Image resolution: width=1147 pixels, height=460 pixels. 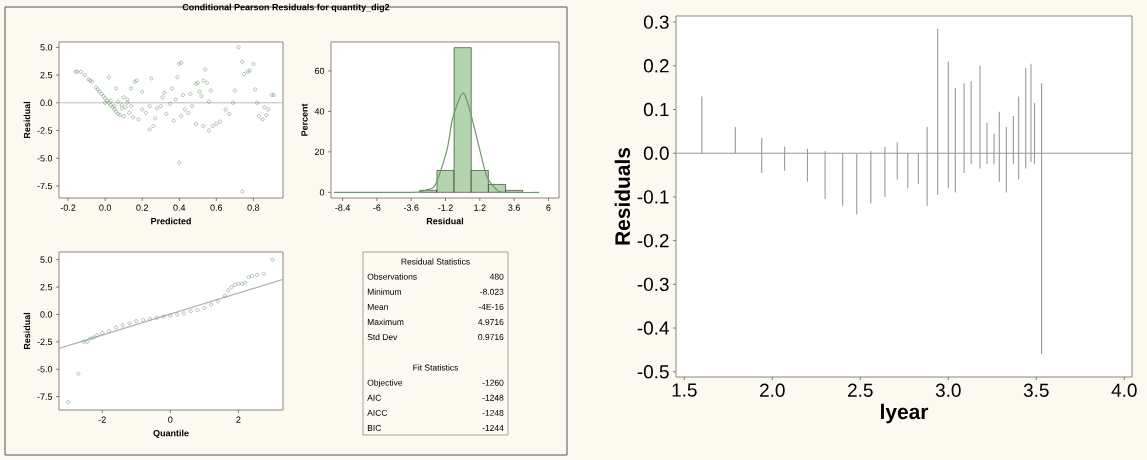 I want to click on x-tick-label: 4.0, so click(x=1124, y=390).